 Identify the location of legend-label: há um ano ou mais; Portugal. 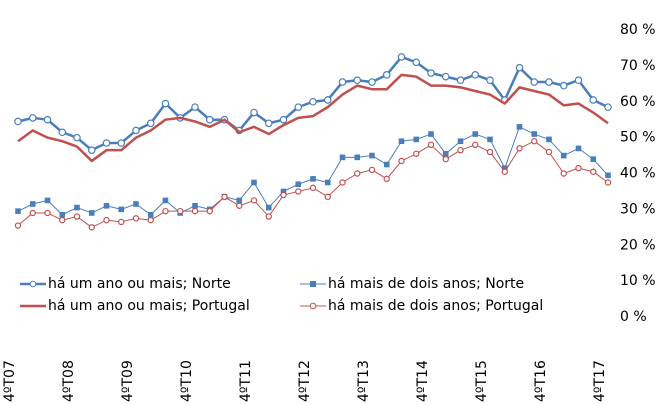
(149, 306).